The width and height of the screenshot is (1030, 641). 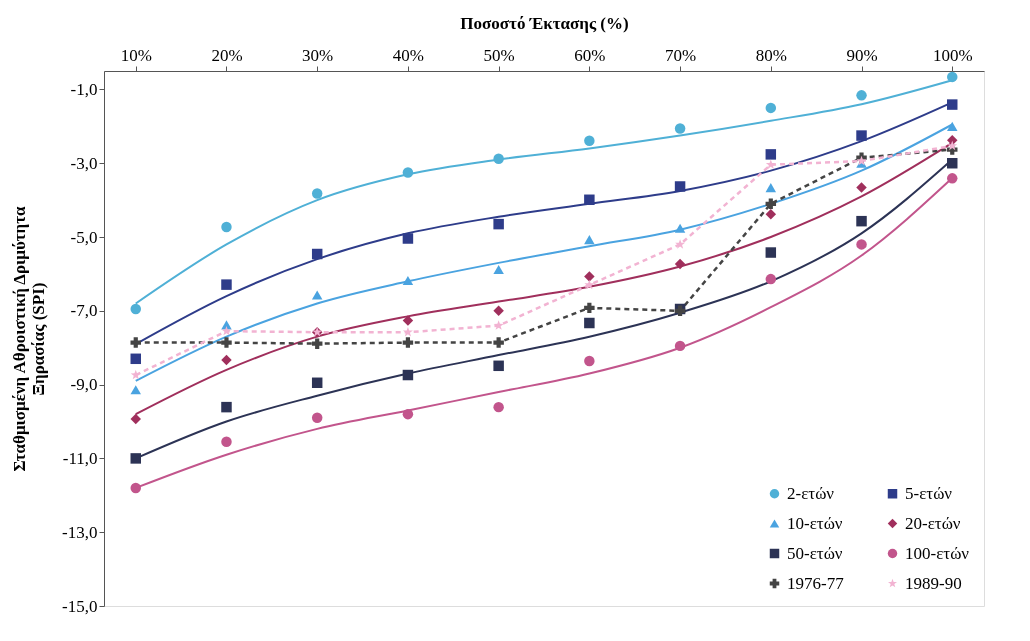 What do you see at coordinates (408, 55) in the screenshot?
I see `x-tick-label: 40%` at bounding box center [408, 55].